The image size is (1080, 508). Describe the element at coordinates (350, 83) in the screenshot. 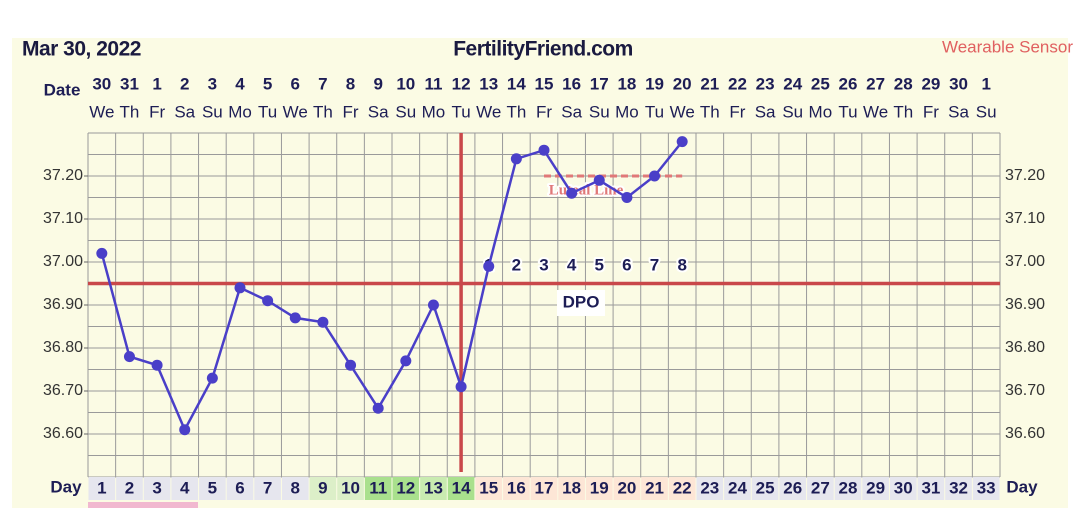

I see `date-label: 8` at that location.